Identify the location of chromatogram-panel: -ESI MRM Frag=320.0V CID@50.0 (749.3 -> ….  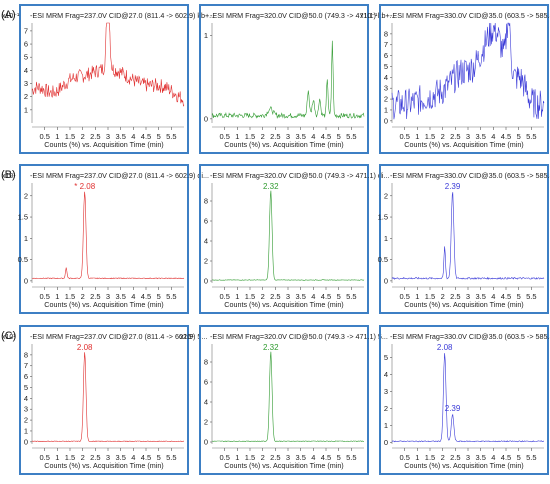
(297, 79).